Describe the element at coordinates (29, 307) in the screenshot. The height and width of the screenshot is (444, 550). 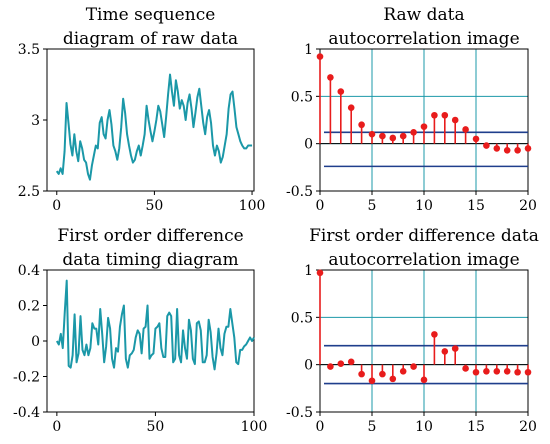
I see `y-tick-label: 0.2` at that location.